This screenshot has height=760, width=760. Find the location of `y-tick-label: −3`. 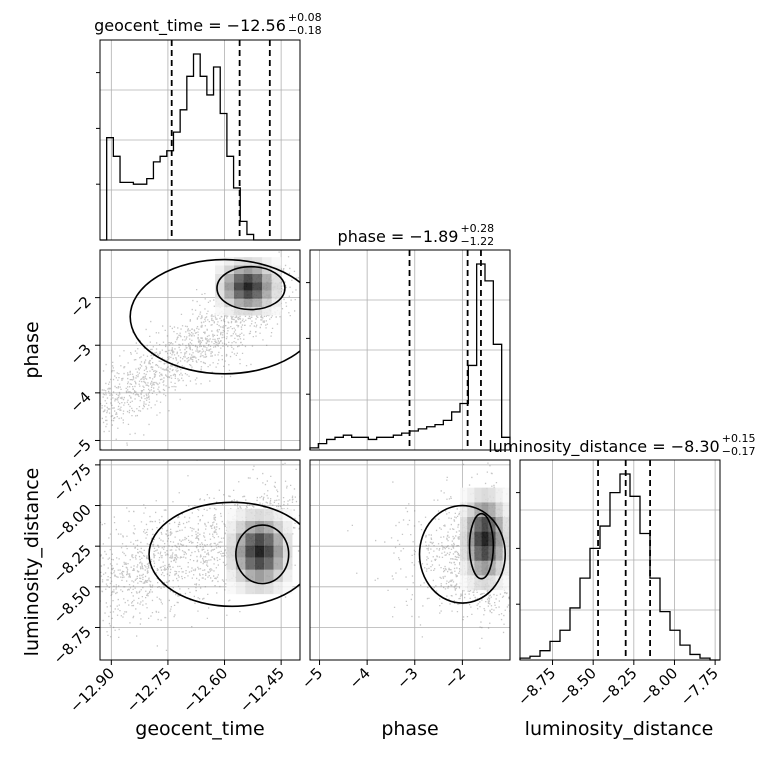

y-tick-label: −3 is located at coordinates (80, 354).